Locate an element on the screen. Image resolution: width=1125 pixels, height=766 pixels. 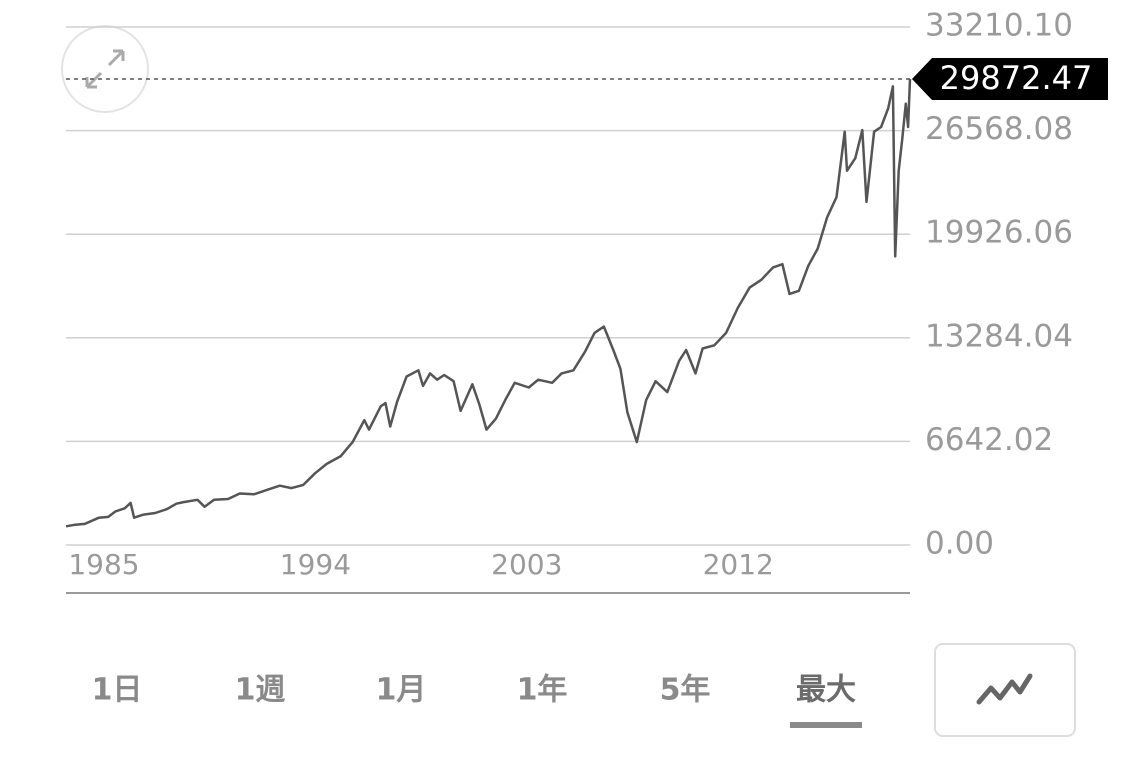
expand-icon is located at coordinates (105, 69).